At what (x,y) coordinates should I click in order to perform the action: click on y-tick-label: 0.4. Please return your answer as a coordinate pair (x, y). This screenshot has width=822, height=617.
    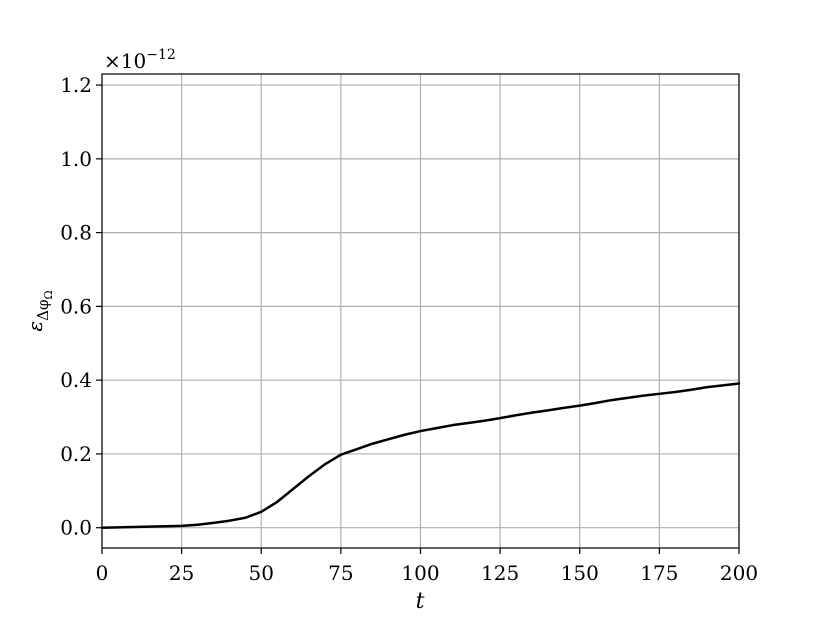
    Looking at the image, I should click on (76, 380).